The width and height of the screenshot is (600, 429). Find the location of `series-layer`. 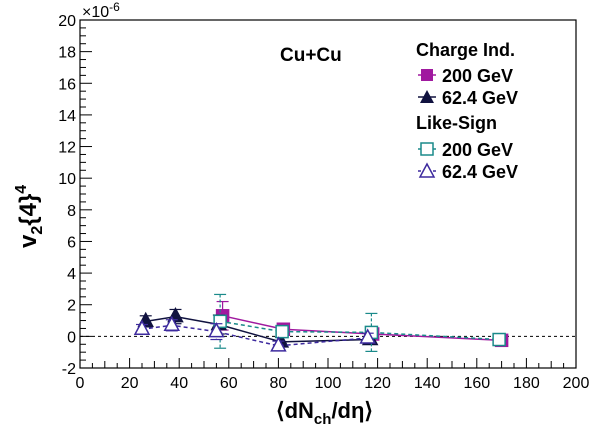

series-layer is located at coordinates (321, 322).